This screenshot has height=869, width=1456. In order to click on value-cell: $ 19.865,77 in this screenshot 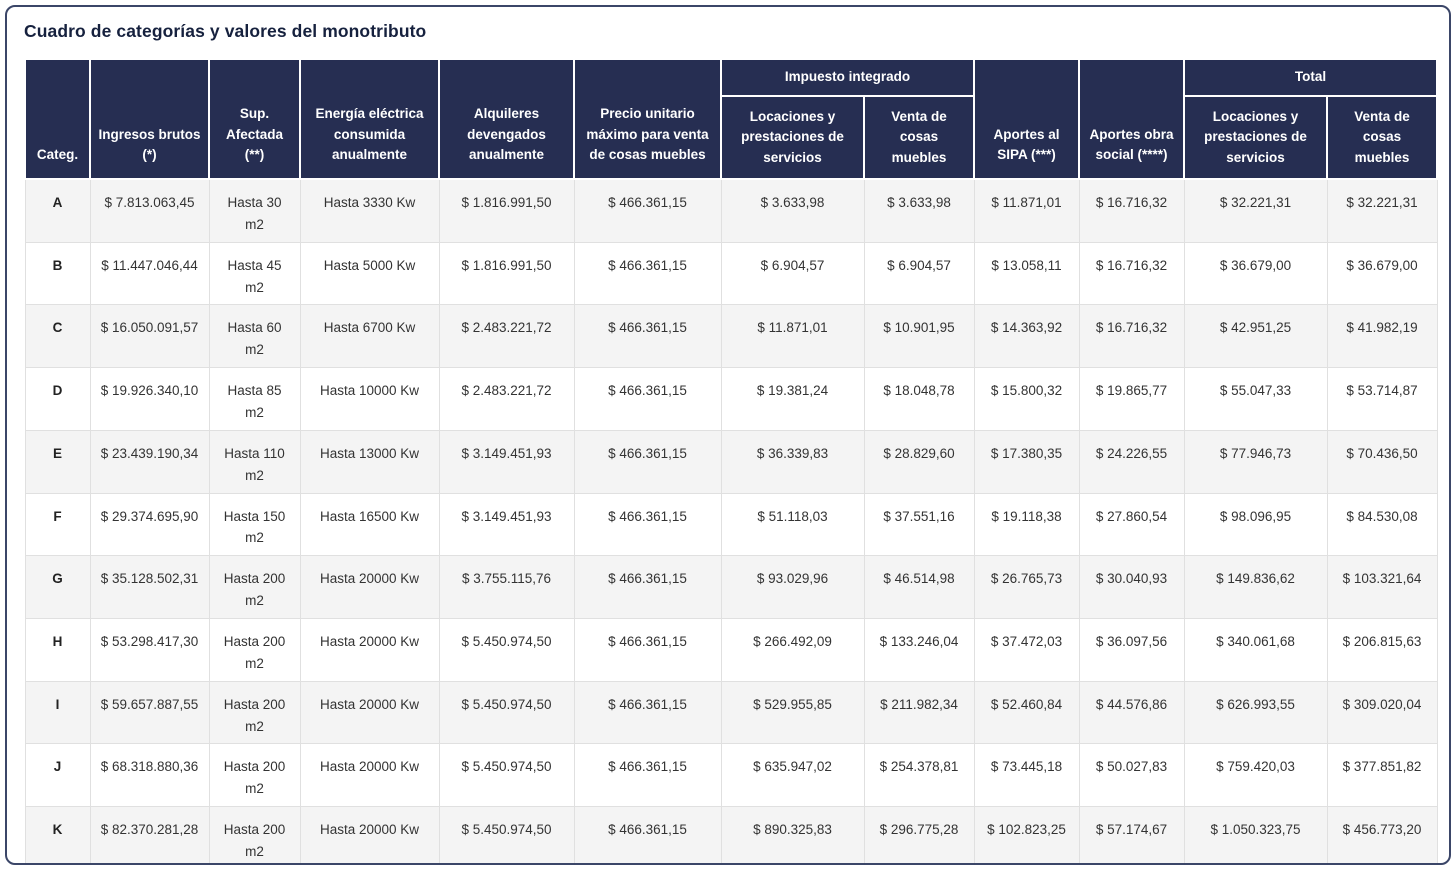, I will do `click(1131, 399)`.